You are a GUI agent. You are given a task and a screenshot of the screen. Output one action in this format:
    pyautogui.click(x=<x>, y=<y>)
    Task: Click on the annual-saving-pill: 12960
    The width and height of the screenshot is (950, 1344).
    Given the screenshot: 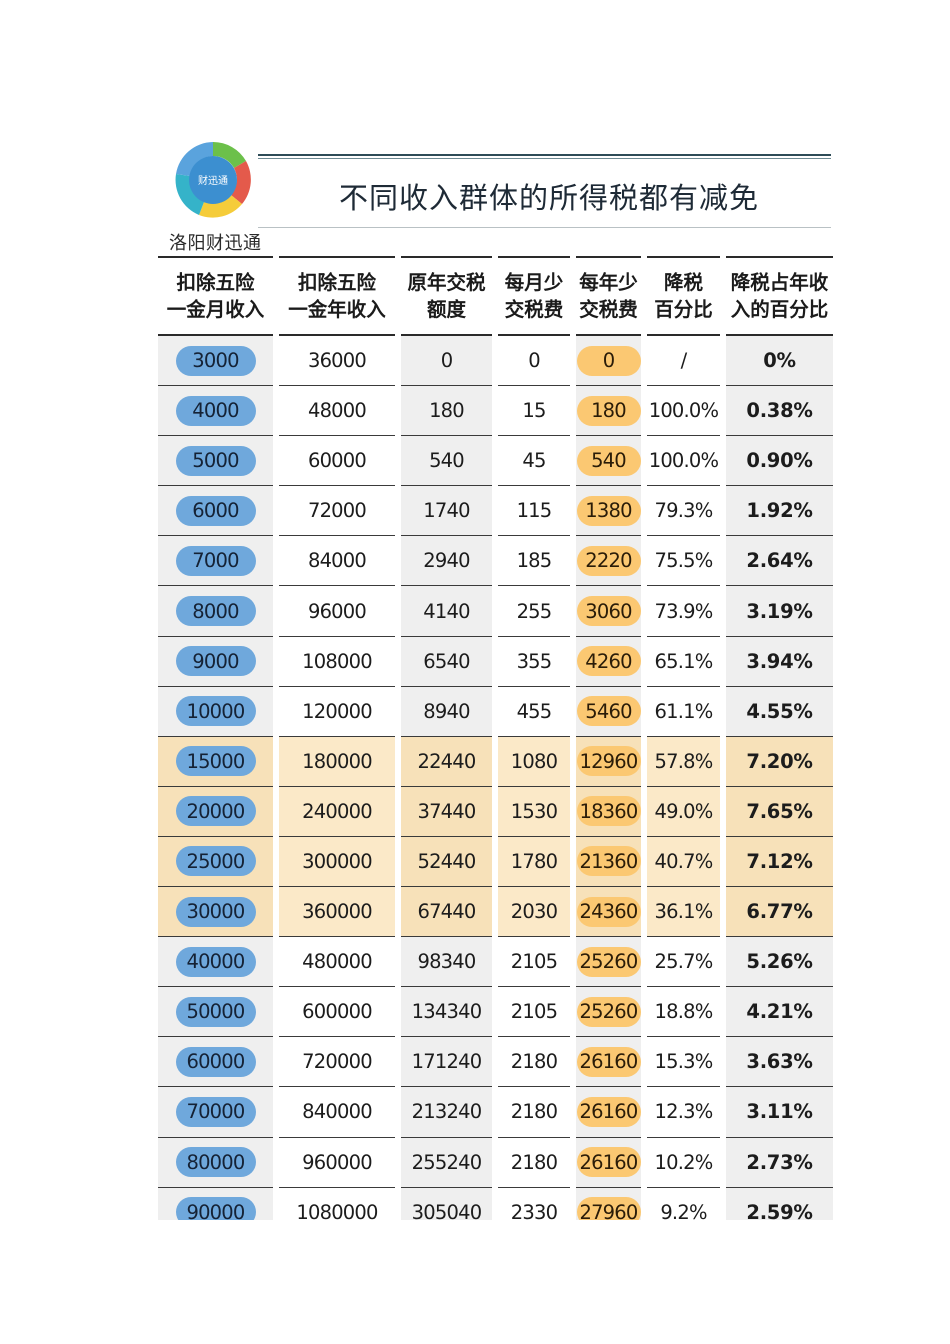 What is the action you would take?
    pyautogui.click(x=608, y=761)
    